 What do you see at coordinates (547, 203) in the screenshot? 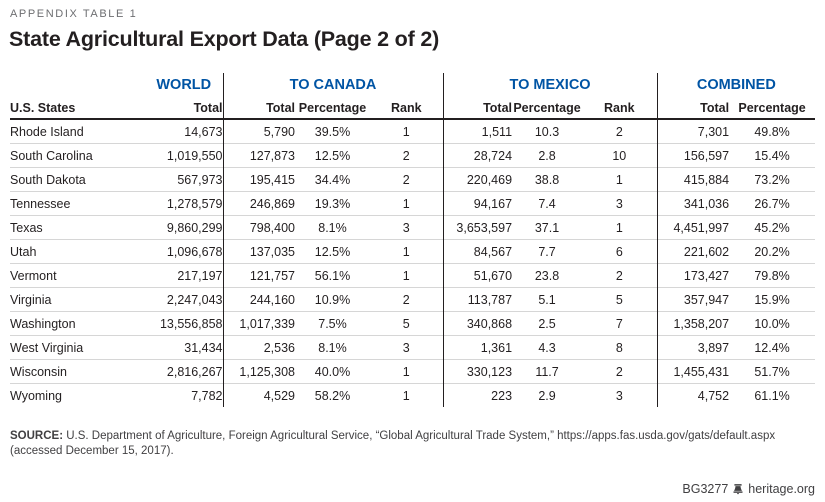
I see `cell-mexico-percentage: 7.4` at bounding box center [547, 203].